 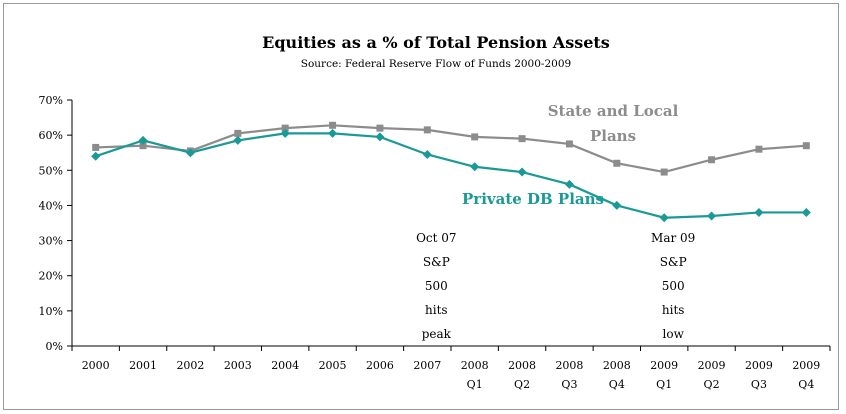 What do you see at coordinates (673, 238) in the screenshot?
I see `annotation-text: Mar 09` at bounding box center [673, 238].